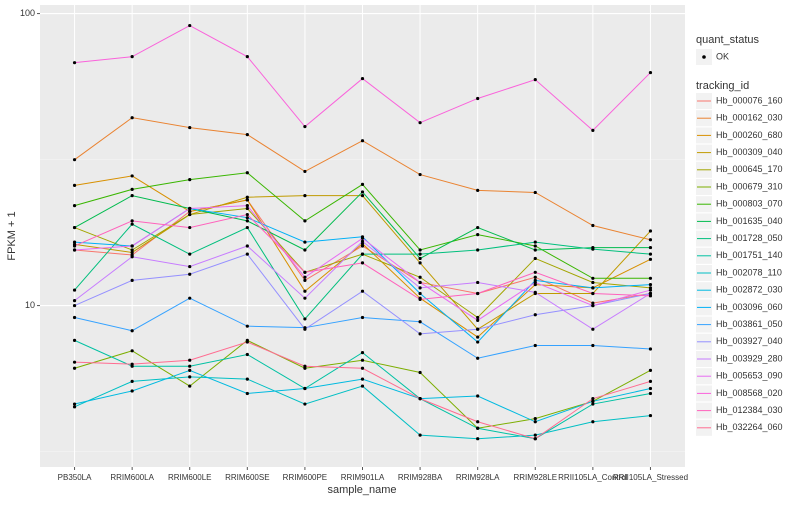 The image size is (800, 505). I want to click on legend-label: Hb_001635_040, so click(749, 221).